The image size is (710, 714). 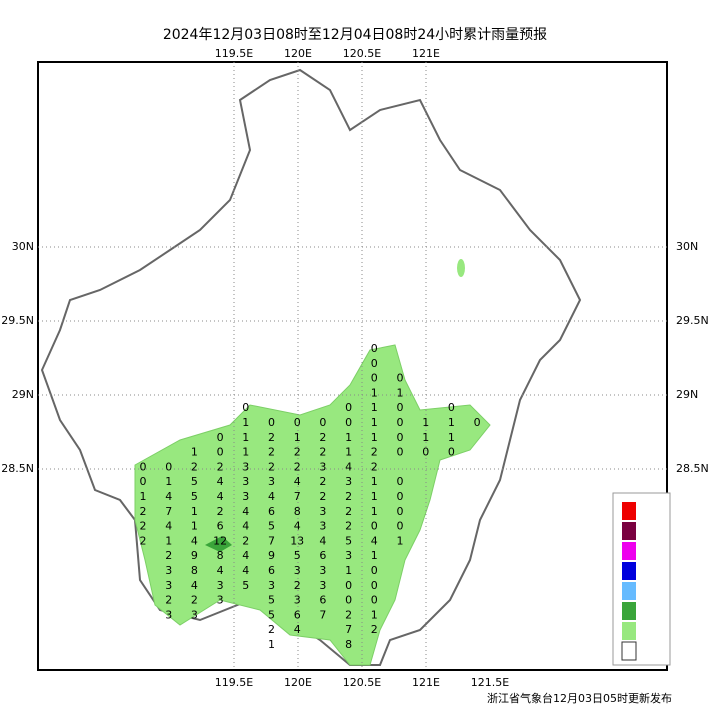 What do you see at coordinates (426, 53) in the screenshot?
I see `lon-label: 121E` at bounding box center [426, 53].